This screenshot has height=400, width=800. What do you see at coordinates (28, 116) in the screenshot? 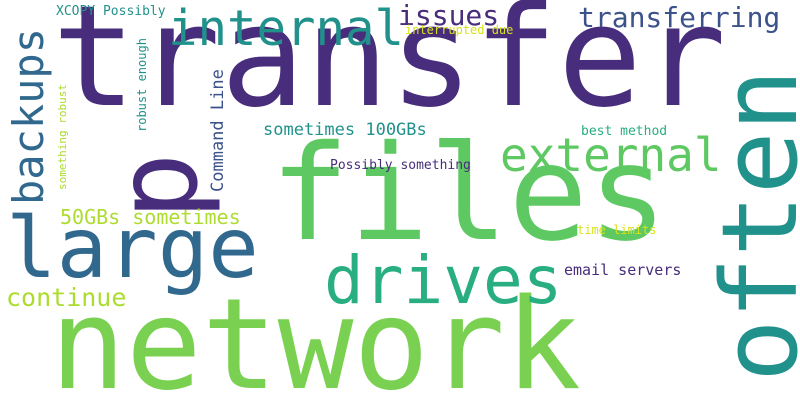
I see `word-backups: backups` at bounding box center [28, 116].